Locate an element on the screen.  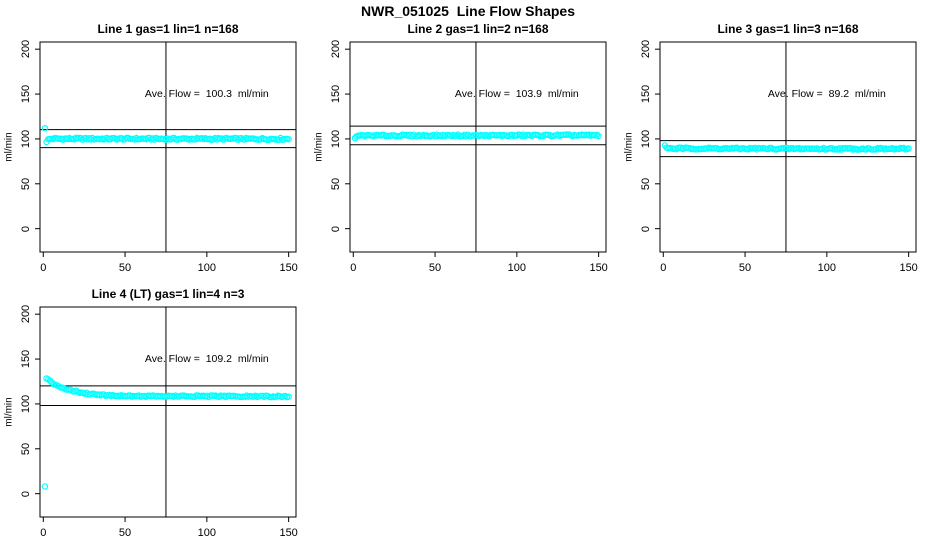
subplot-title: Line 1 gas=1 lin=1 n=168 is located at coordinates (168, 29).